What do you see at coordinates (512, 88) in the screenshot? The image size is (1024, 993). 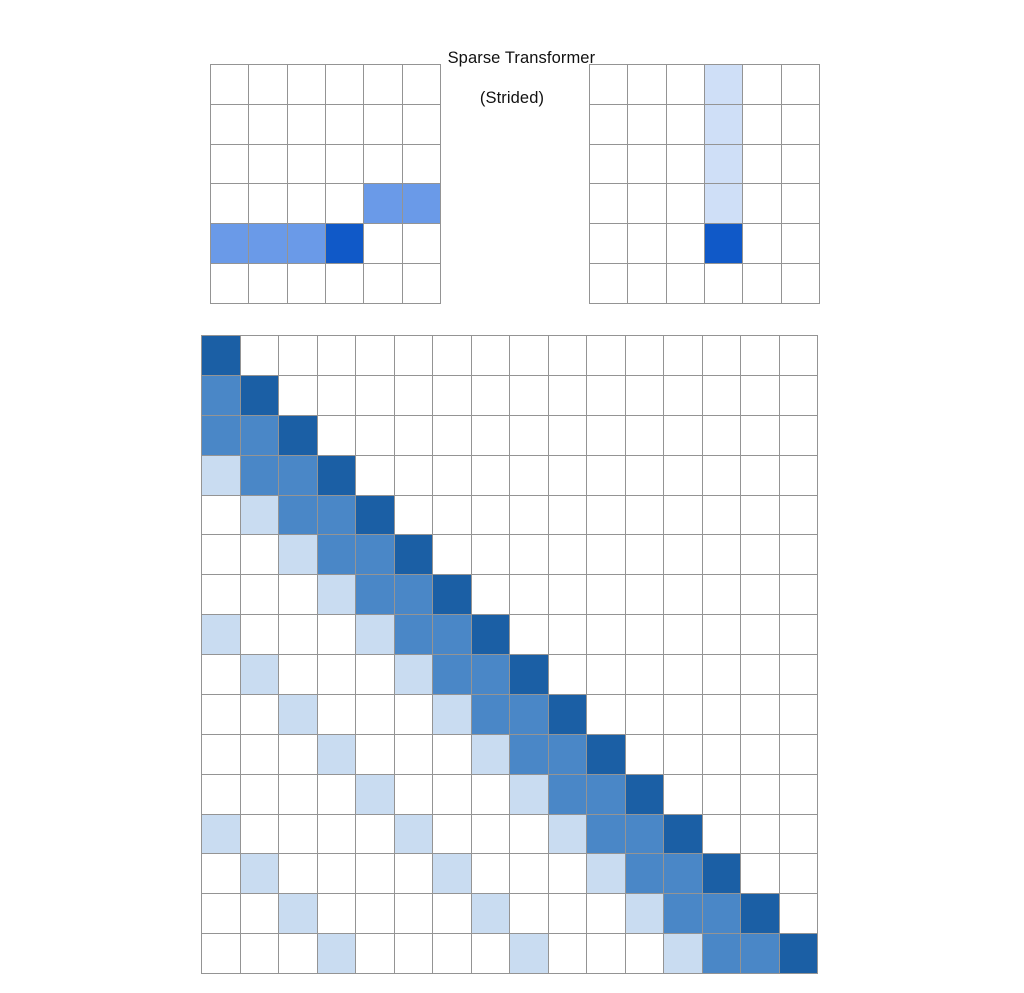 I see `figure-title: Sparse Transformer (Strided)` at bounding box center [512, 88].